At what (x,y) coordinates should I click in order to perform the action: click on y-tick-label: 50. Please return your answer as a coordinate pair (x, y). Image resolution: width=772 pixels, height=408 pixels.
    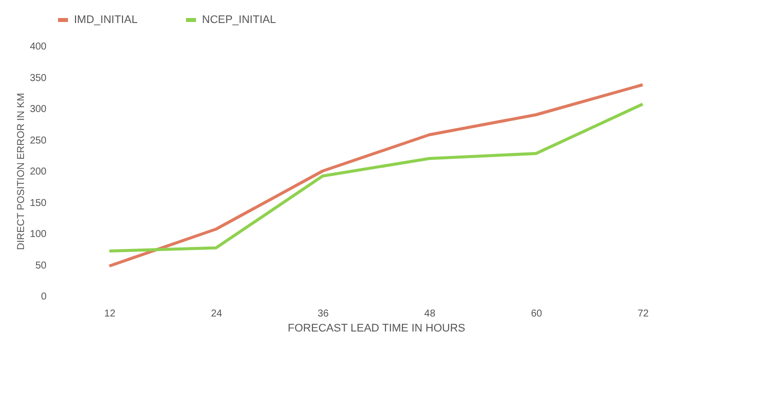
    Looking at the image, I should click on (41, 266).